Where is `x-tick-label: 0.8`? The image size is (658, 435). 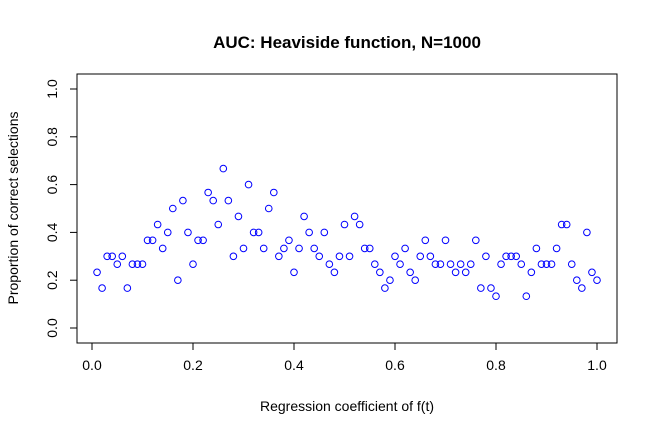
x-tick-label: 0.8 is located at coordinates (496, 365).